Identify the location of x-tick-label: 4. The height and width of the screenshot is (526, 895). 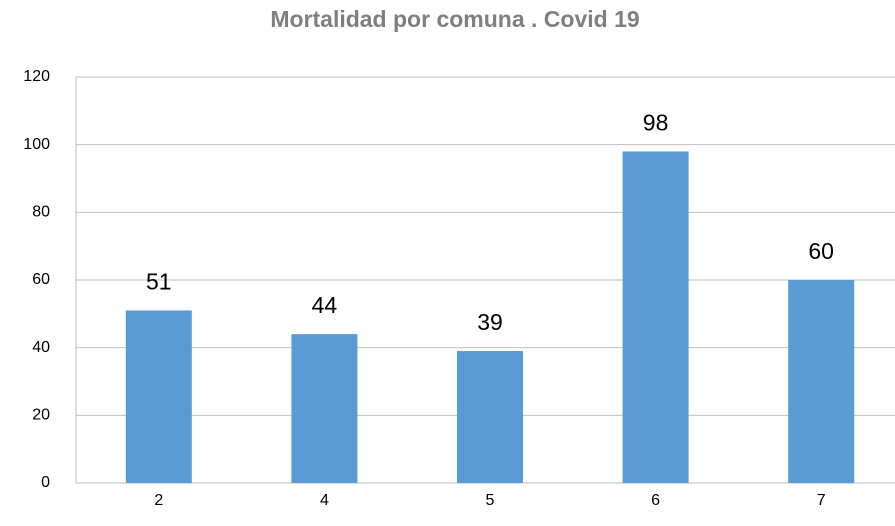
(324, 500).